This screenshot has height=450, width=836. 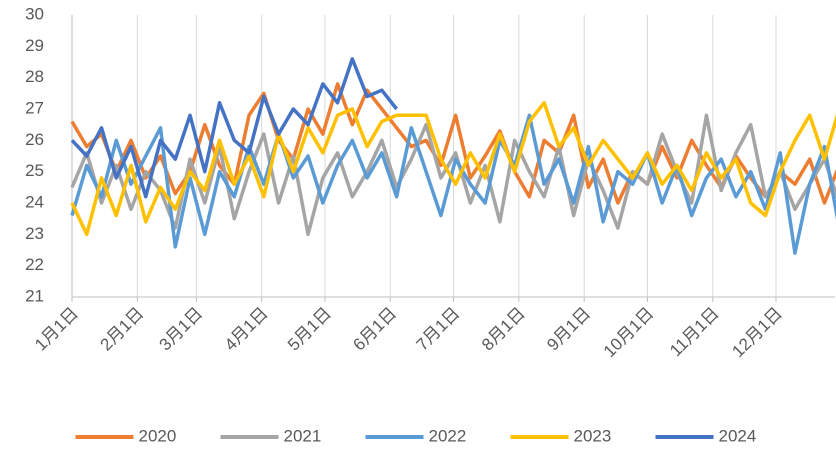 I want to click on y-tick-label: 26, so click(x=34, y=139).